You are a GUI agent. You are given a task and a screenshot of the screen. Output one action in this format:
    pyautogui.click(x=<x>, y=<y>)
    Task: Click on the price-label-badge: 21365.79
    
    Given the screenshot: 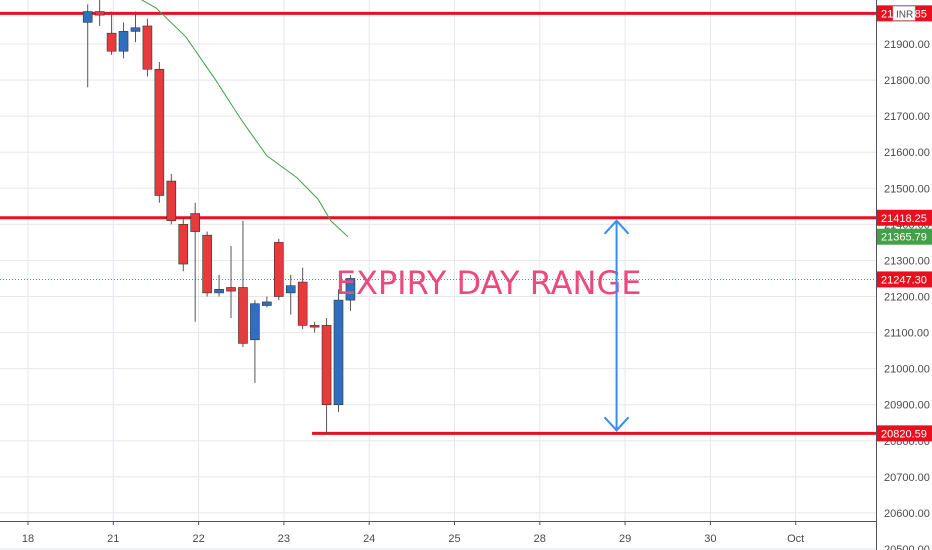 What is the action you would take?
    pyautogui.click(x=904, y=236)
    